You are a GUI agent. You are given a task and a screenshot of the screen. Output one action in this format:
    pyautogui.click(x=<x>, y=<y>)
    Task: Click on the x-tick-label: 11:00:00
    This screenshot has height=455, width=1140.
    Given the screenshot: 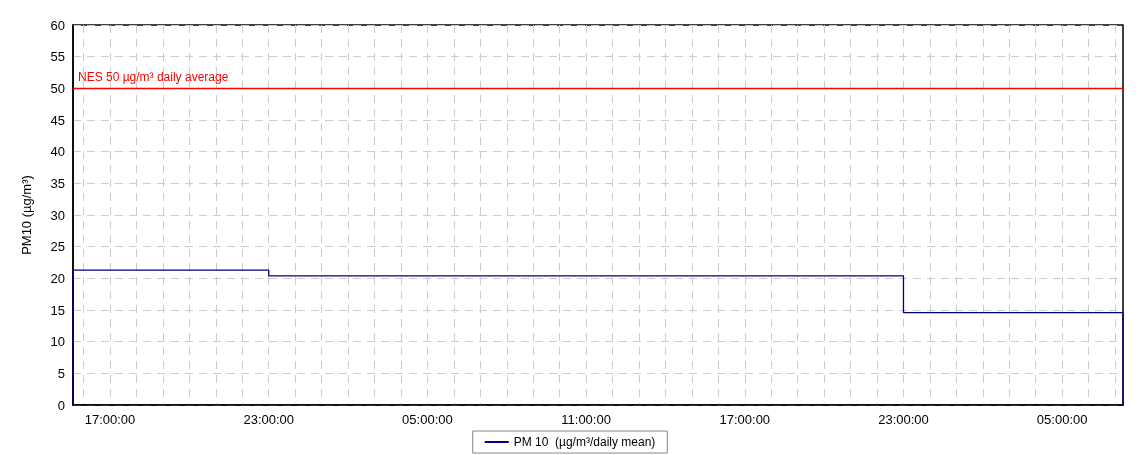 What is the action you would take?
    pyautogui.click(x=586, y=419)
    